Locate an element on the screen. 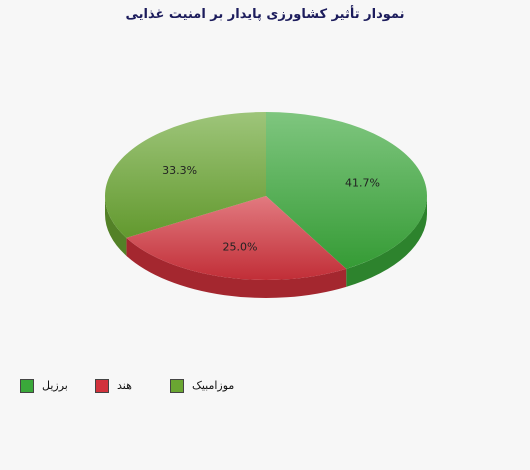 This screenshot has height=470, width=530. pie-slice-mozambique is located at coordinates (185, 175).